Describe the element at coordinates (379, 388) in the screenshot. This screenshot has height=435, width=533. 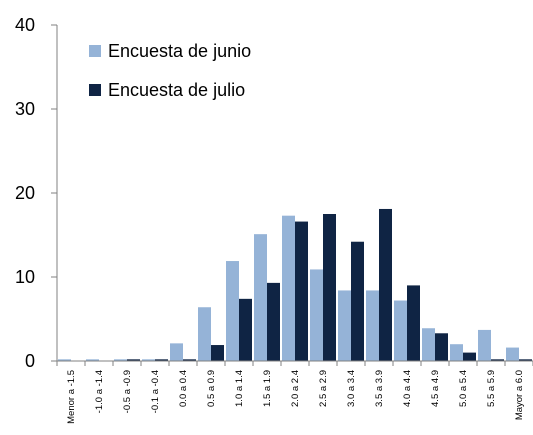
I see `x-tick-label: 3.5 a 3.9` at that location.